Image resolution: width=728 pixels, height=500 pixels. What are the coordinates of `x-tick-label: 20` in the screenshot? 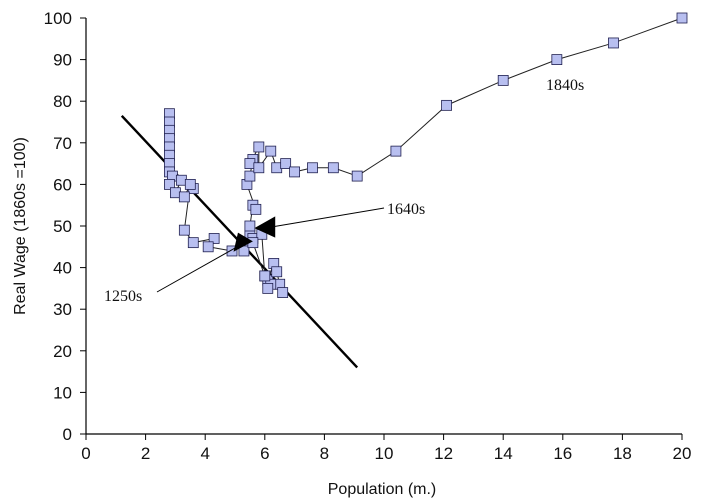 It's located at (682, 453).